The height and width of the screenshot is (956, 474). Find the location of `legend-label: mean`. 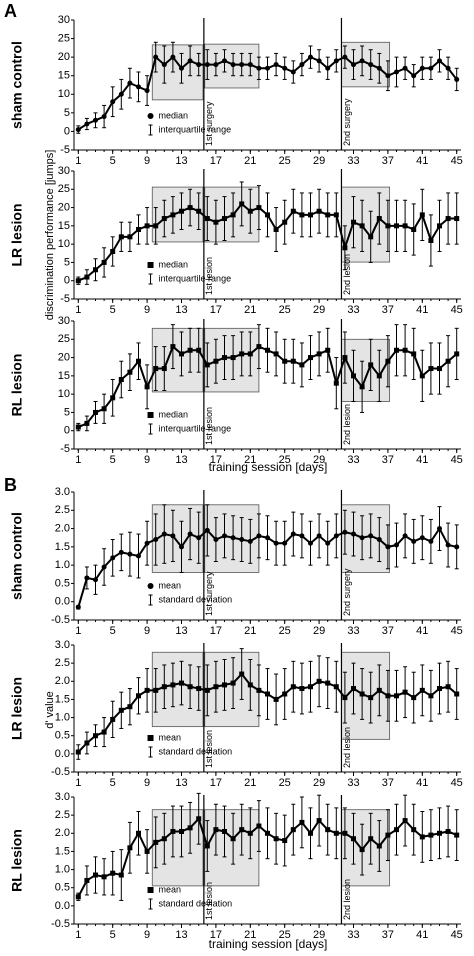

legend-label: mean is located at coordinates (170, 737).